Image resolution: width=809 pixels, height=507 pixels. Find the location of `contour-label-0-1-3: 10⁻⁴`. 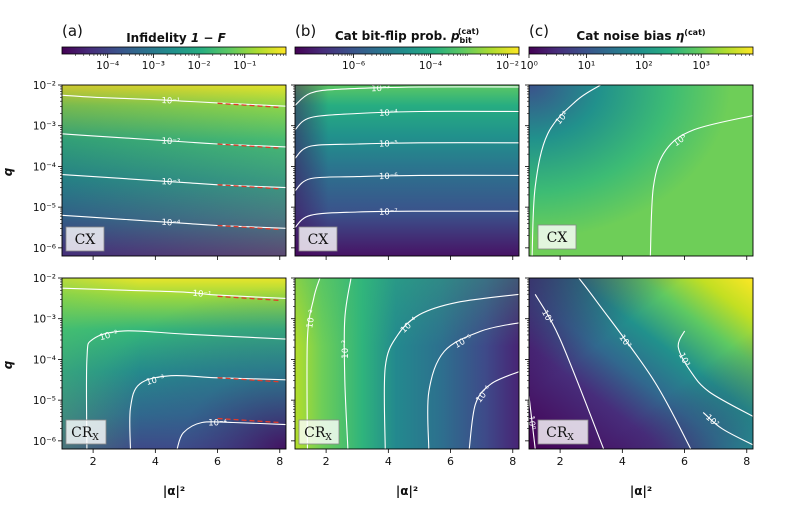

contour-label-0-1-3: 10⁻⁴ is located at coordinates (217, 424).